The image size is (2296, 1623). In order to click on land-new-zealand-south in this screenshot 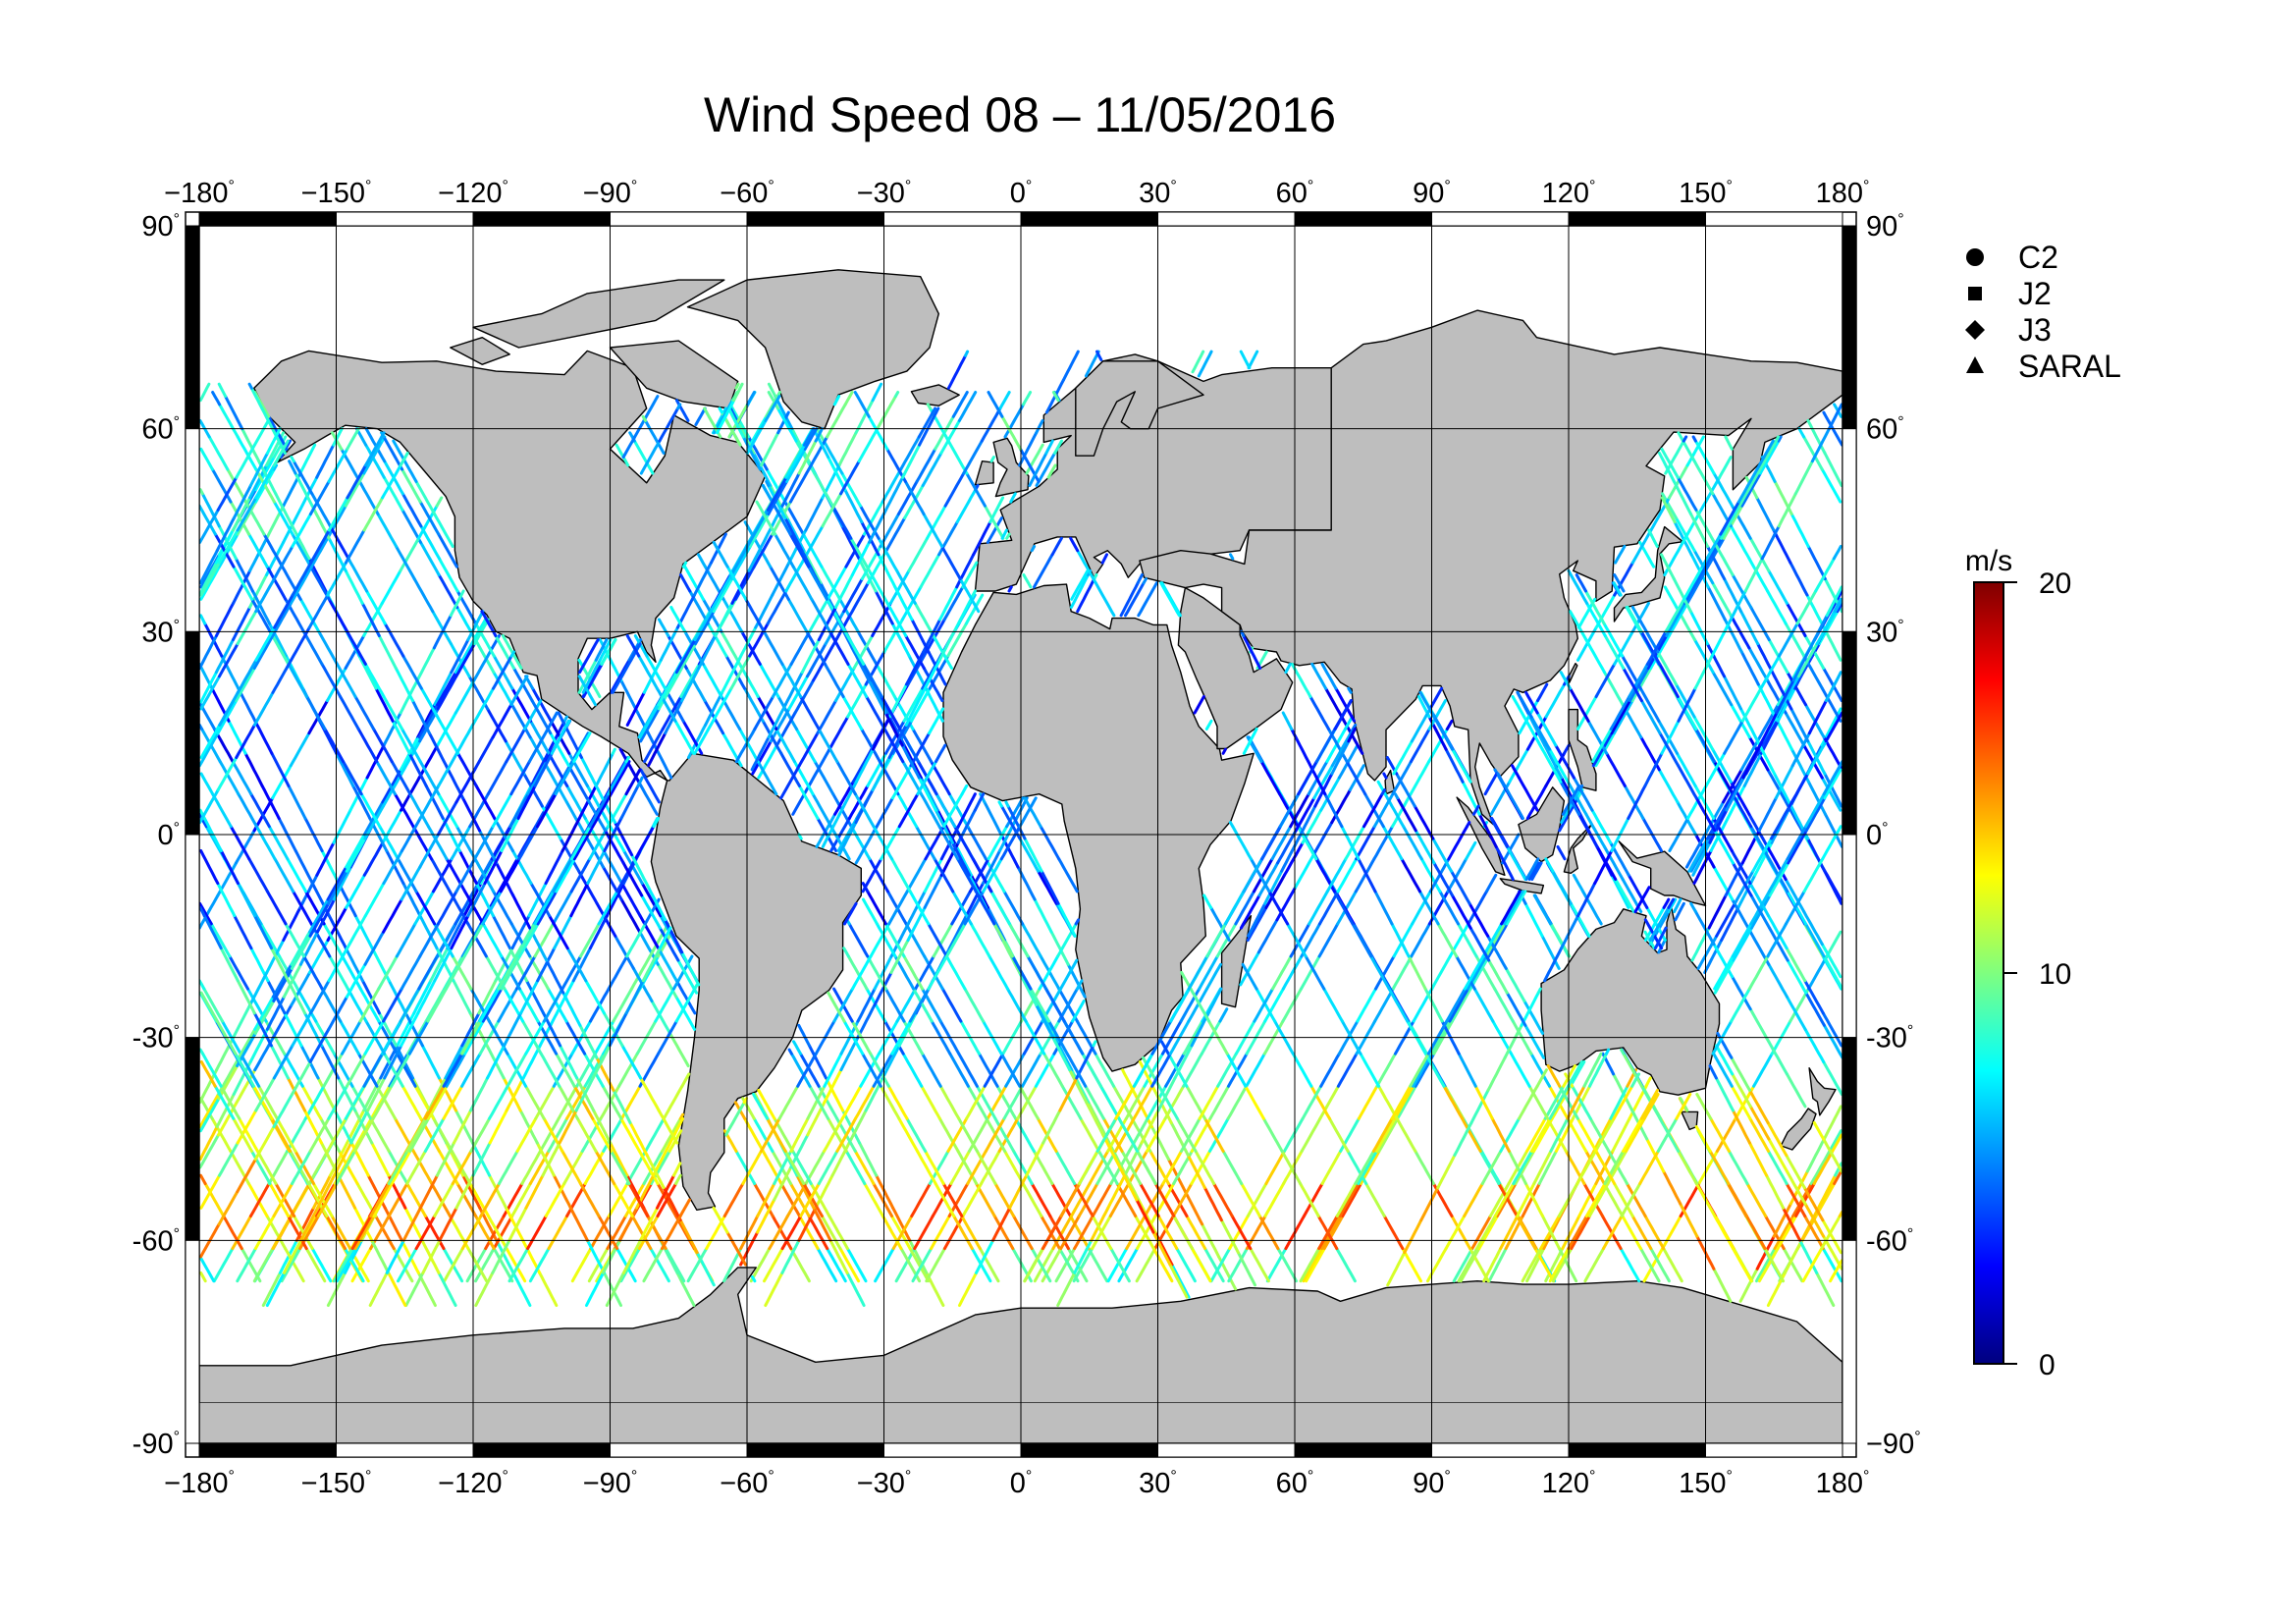, I will do `click(1799, 1129)`.